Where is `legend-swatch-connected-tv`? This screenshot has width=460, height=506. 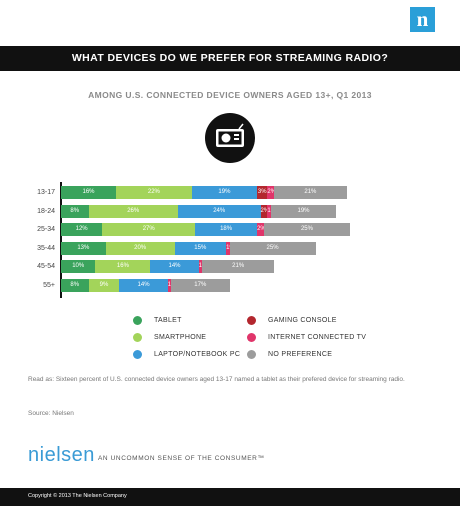 legend-swatch-connected-tv is located at coordinates (251, 337).